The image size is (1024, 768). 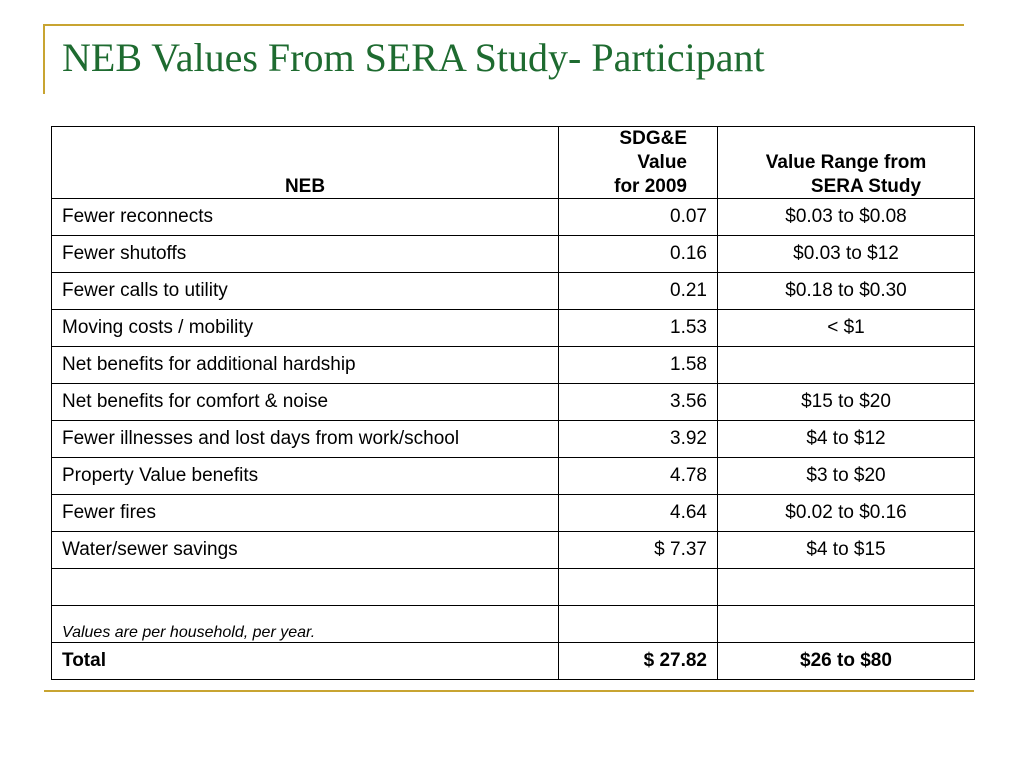 I want to click on table-row: Fewer reconnects 0.07 $0.03 to $0.08, so click(x=513, y=217).